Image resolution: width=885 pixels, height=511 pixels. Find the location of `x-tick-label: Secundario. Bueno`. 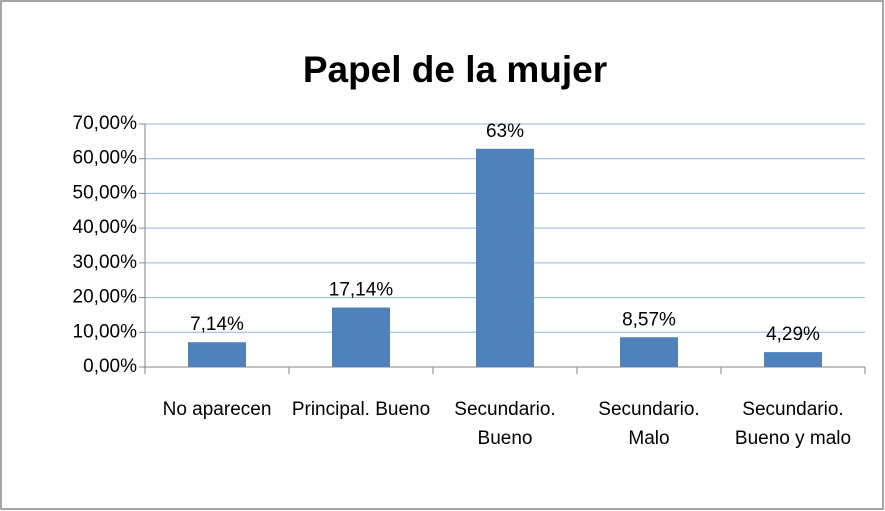

x-tick-label: Secundario. Bueno is located at coordinates (505, 424).